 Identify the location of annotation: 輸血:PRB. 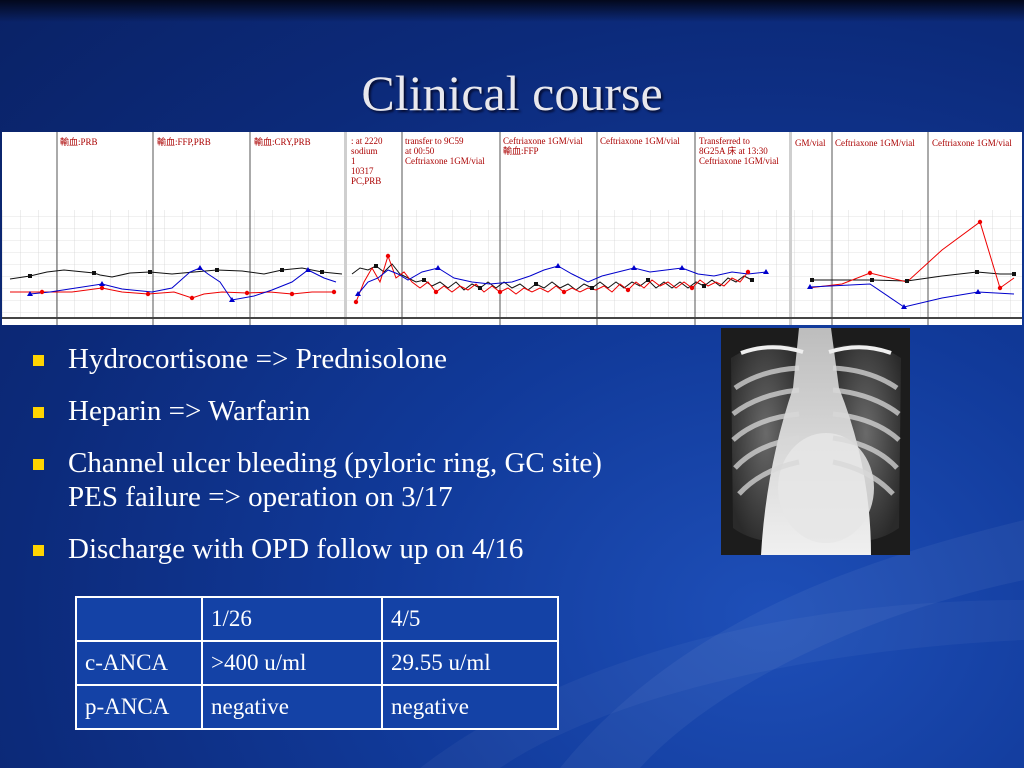
(79, 141).